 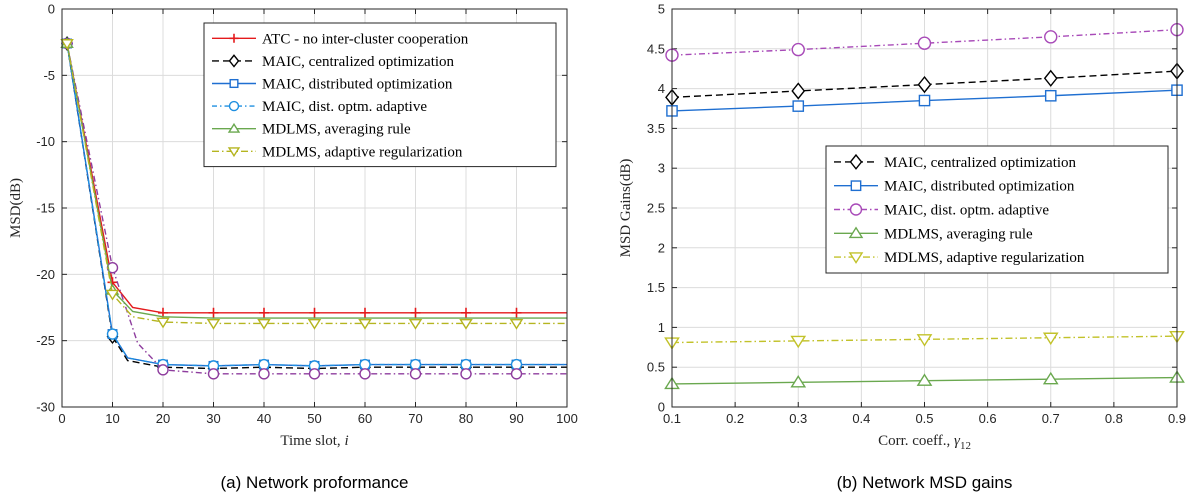 What do you see at coordinates (980, 163) in the screenshot?
I see `chart1-legend-label: MAIC, centralized optimization` at bounding box center [980, 163].